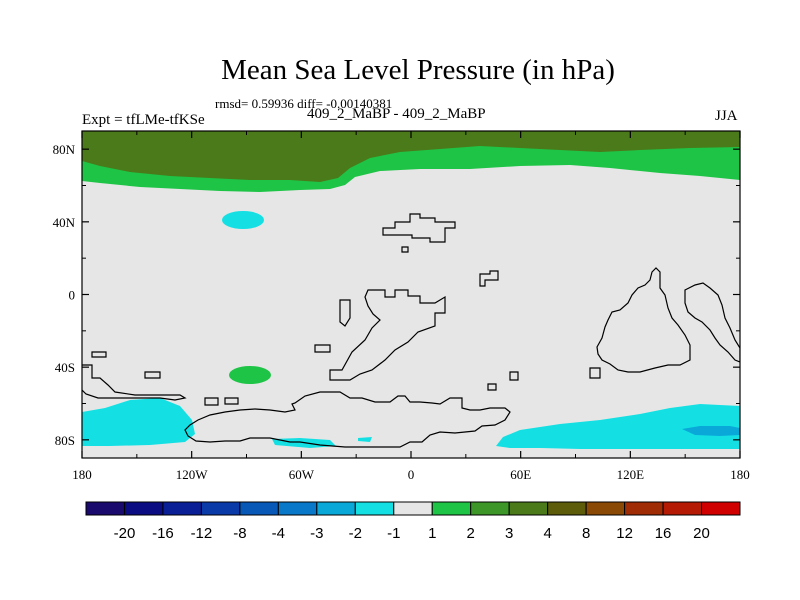  Describe the element at coordinates (64, 222) in the screenshot. I see `y-tick-label: 40N` at that location.